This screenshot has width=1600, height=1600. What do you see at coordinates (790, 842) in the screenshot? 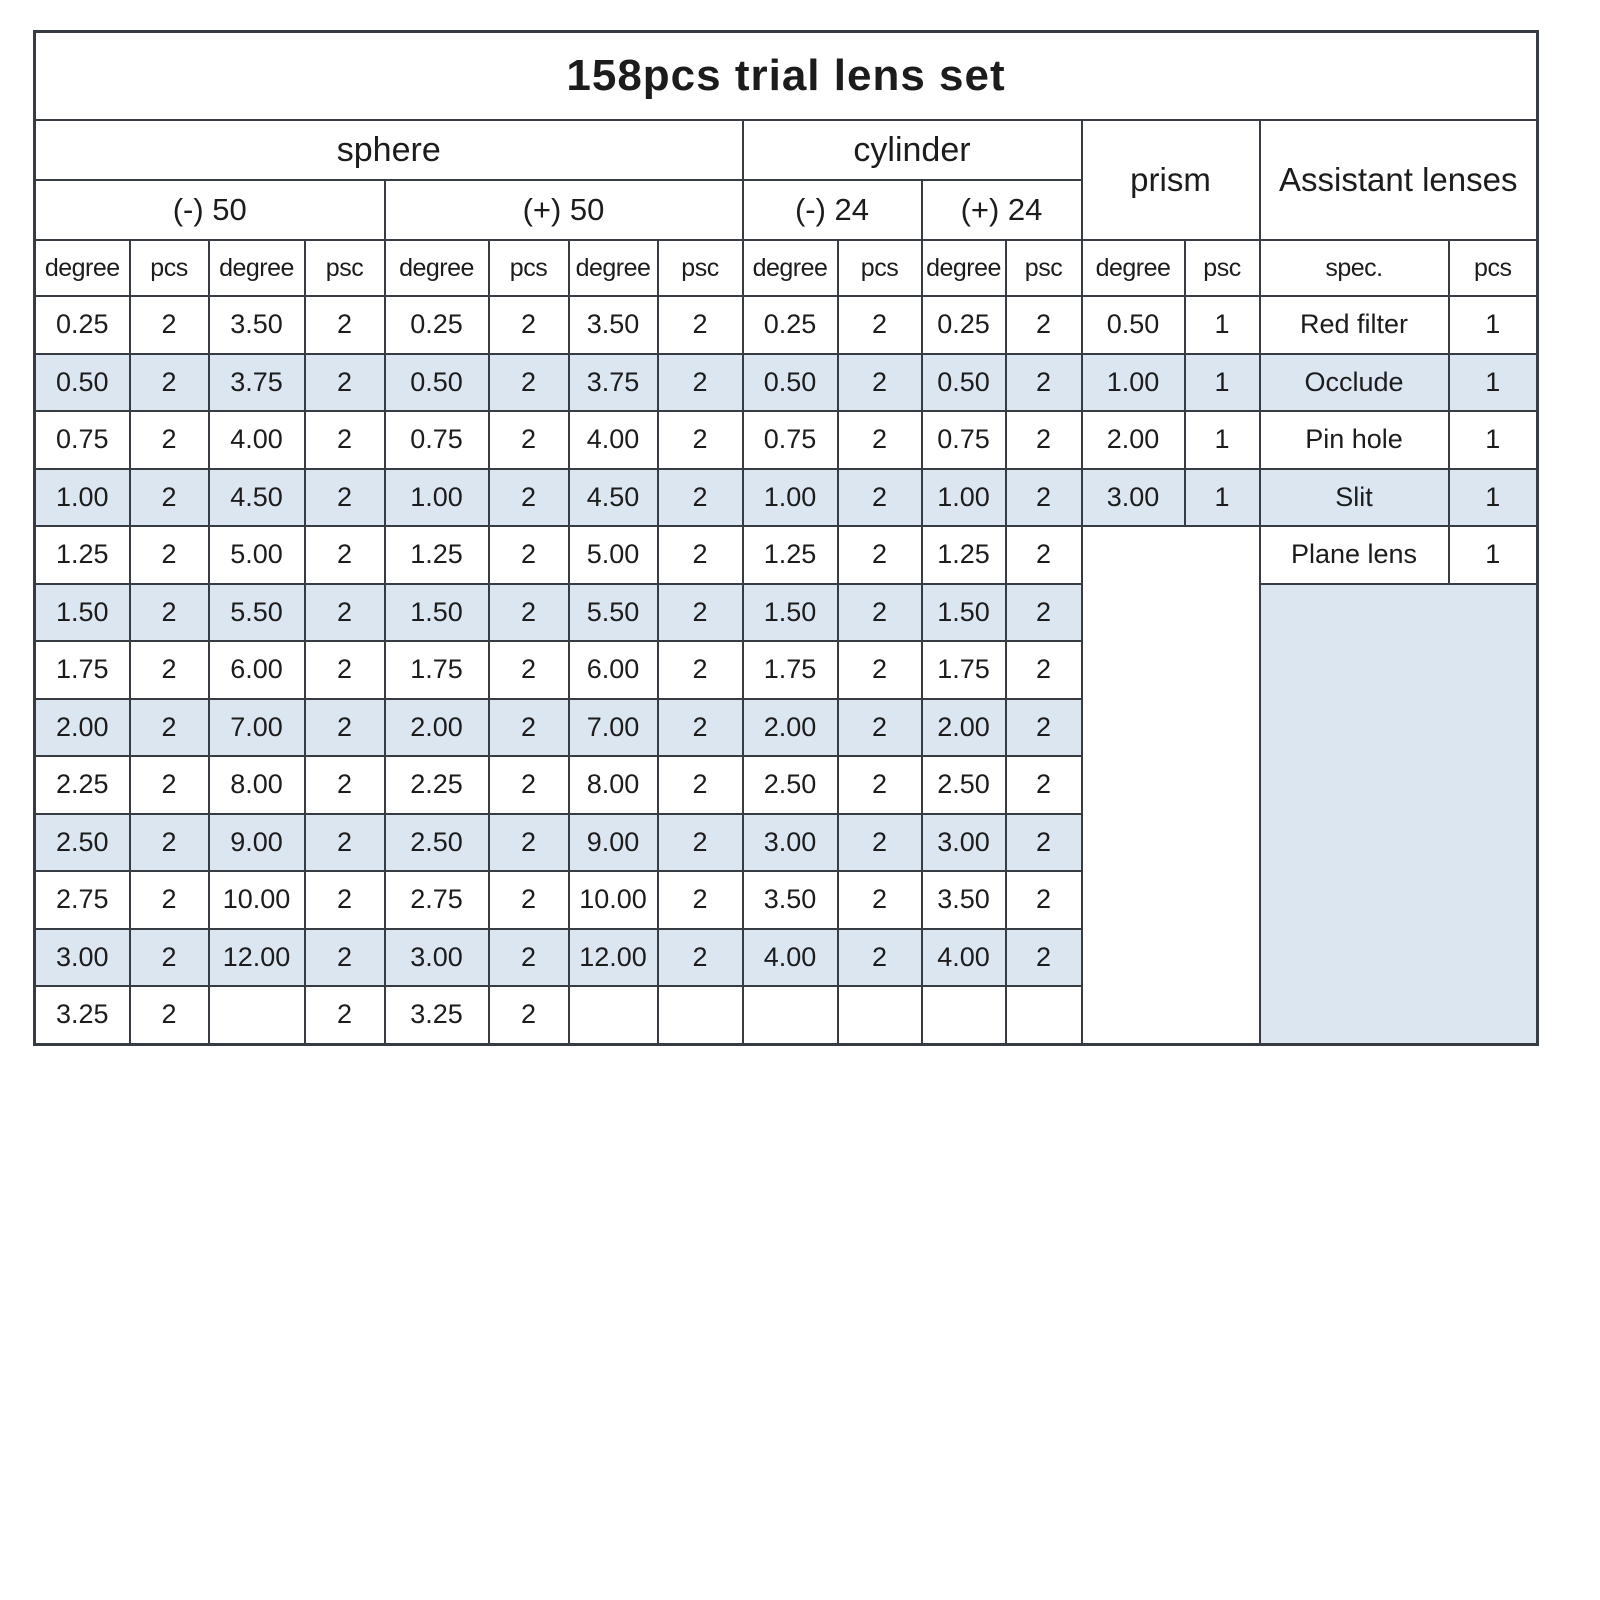
I see `cylinder-cell: 3.00` at bounding box center [790, 842].